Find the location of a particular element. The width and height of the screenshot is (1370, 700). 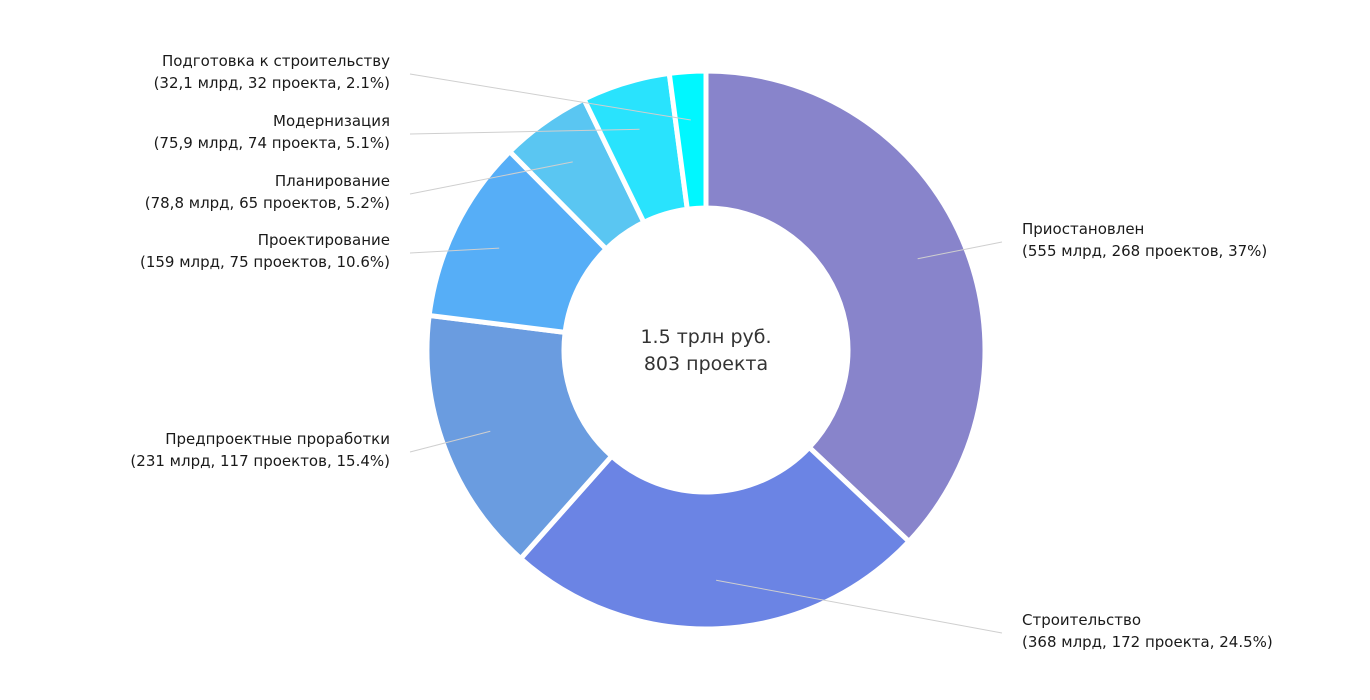

center-count-label: 803 проекта is located at coordinates (706, 364).